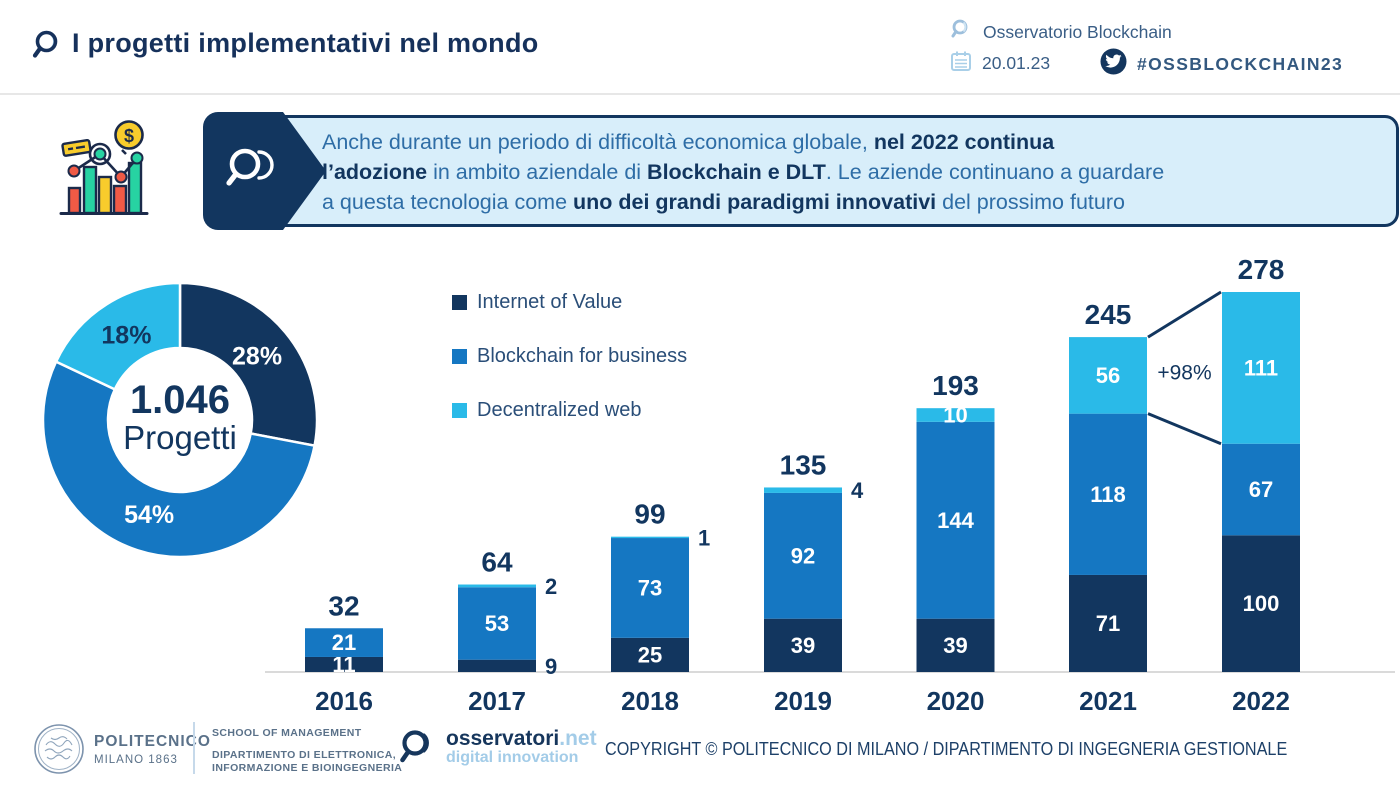 This screenshot has height=787, width=1400. What do you see at coordinates (650, 587) in the screenshot?
I see `segment-value-label: 73` at bounding box center [650, 587].